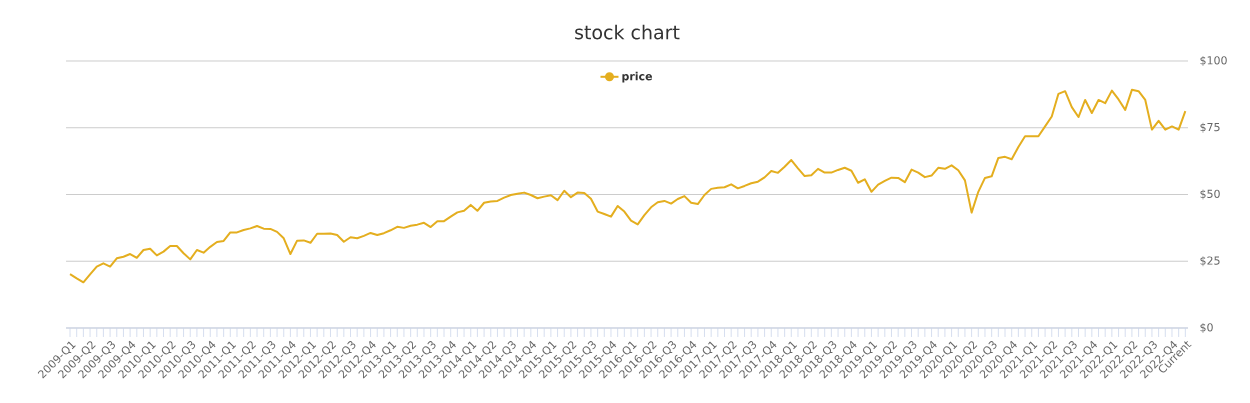 This screenshot has height=403, width=1250. I want to click on y-tick-label: $0, so click(1206, 328).